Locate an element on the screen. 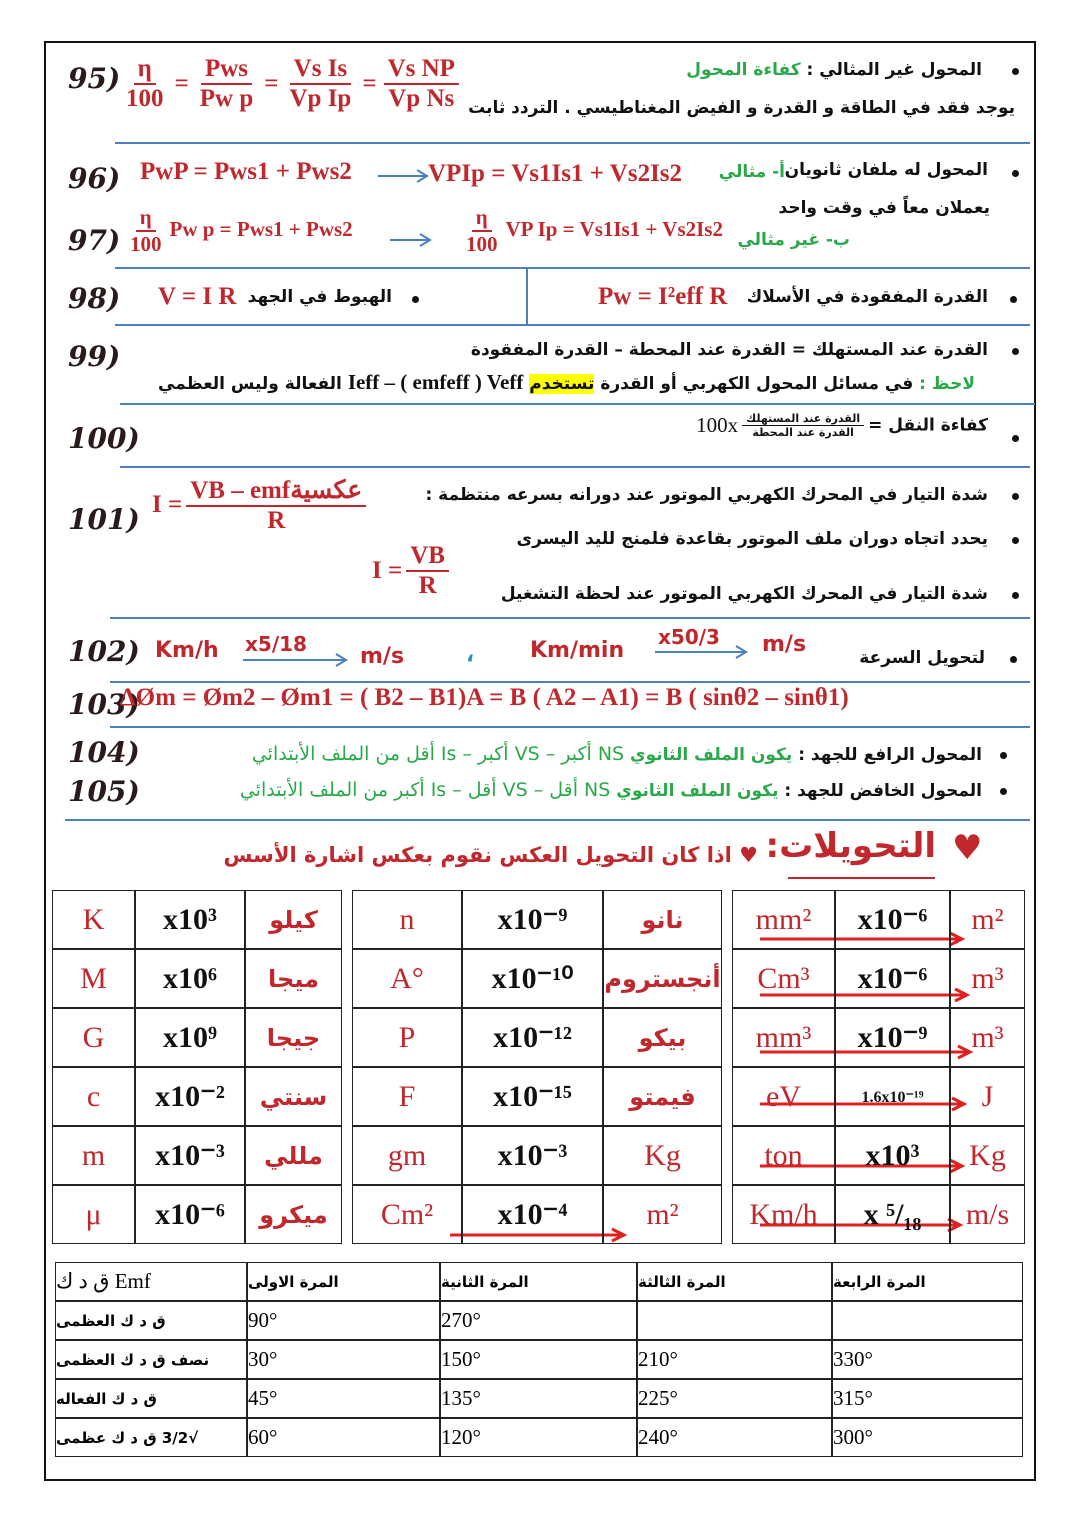 The height and width of the screenshot is (1519, 1080). unit: Km/min is located at coordinates (577, 650).